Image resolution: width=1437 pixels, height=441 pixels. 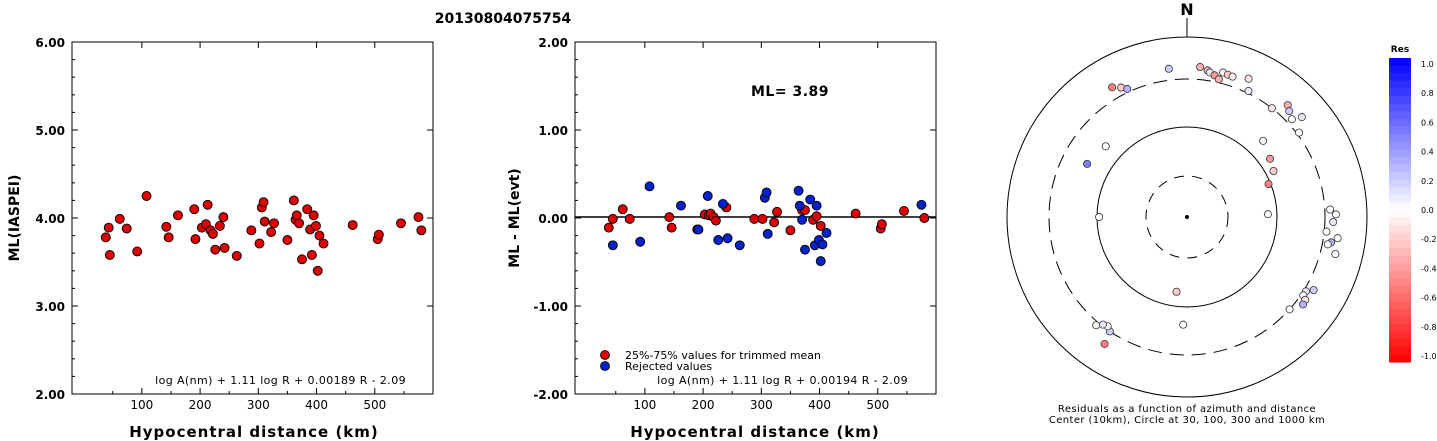 What do you see at coordinates (1427, 210) in the screenshot?
I see `colorbar-tick-label: 0.0` at bounding box center [1427, 210].